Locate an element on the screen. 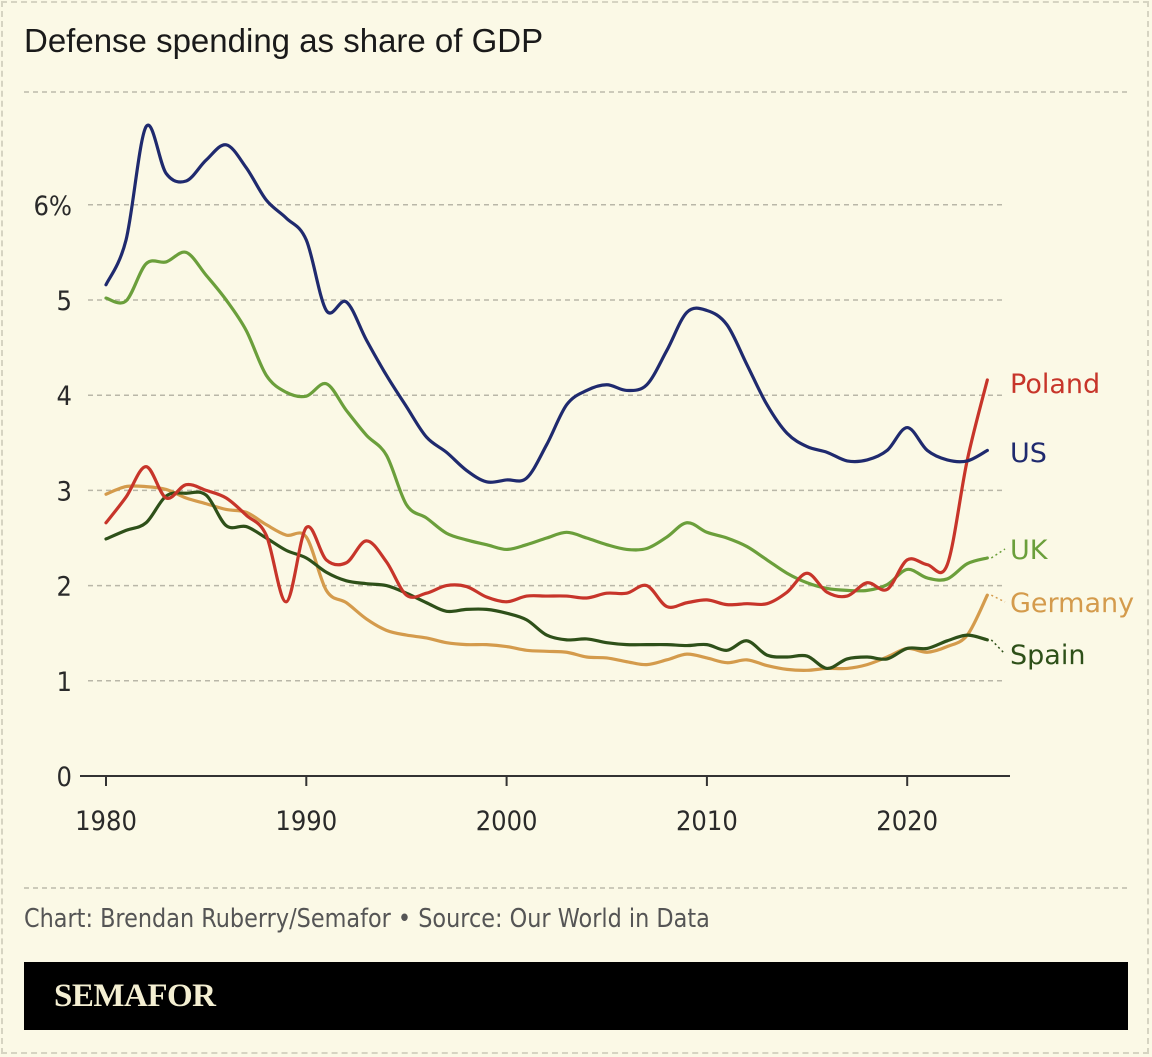  y-tick-label: 1 is located at coordinates (64, 682).